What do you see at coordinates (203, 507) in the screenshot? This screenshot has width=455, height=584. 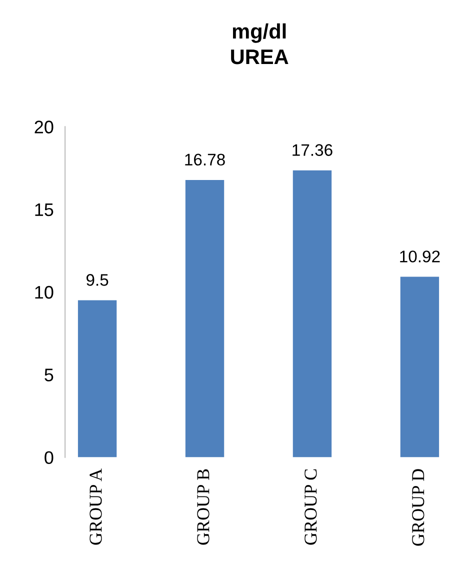 I see `x-tick-label: GROUP B` at bounding box center [203, 507].